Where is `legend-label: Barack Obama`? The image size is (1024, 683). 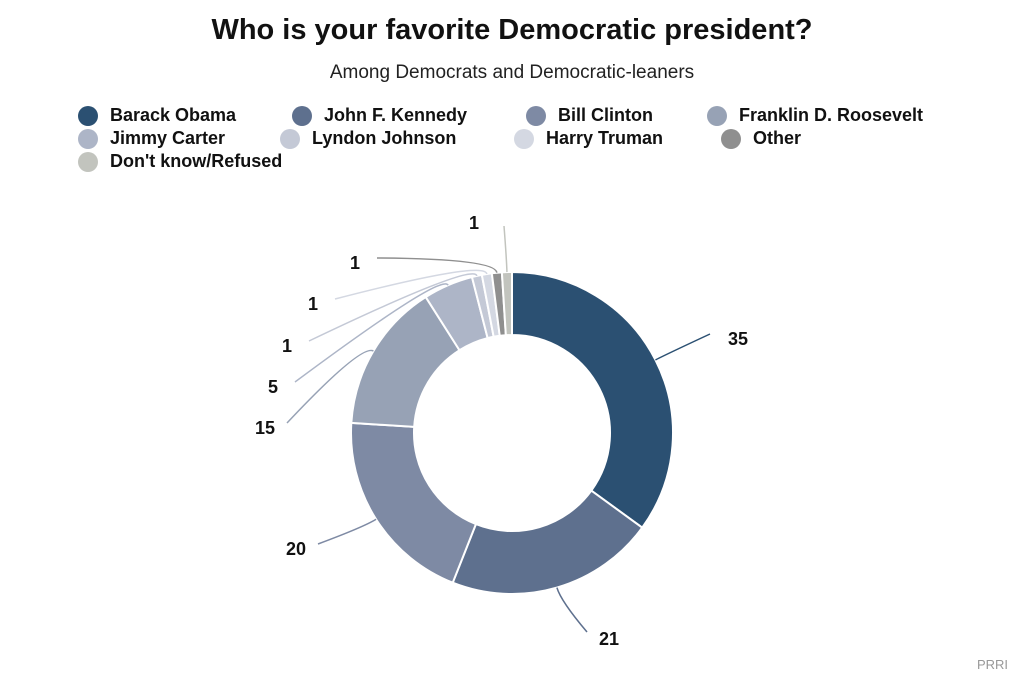 legend-label: Barack Obama is located at coordinates (173, 115).